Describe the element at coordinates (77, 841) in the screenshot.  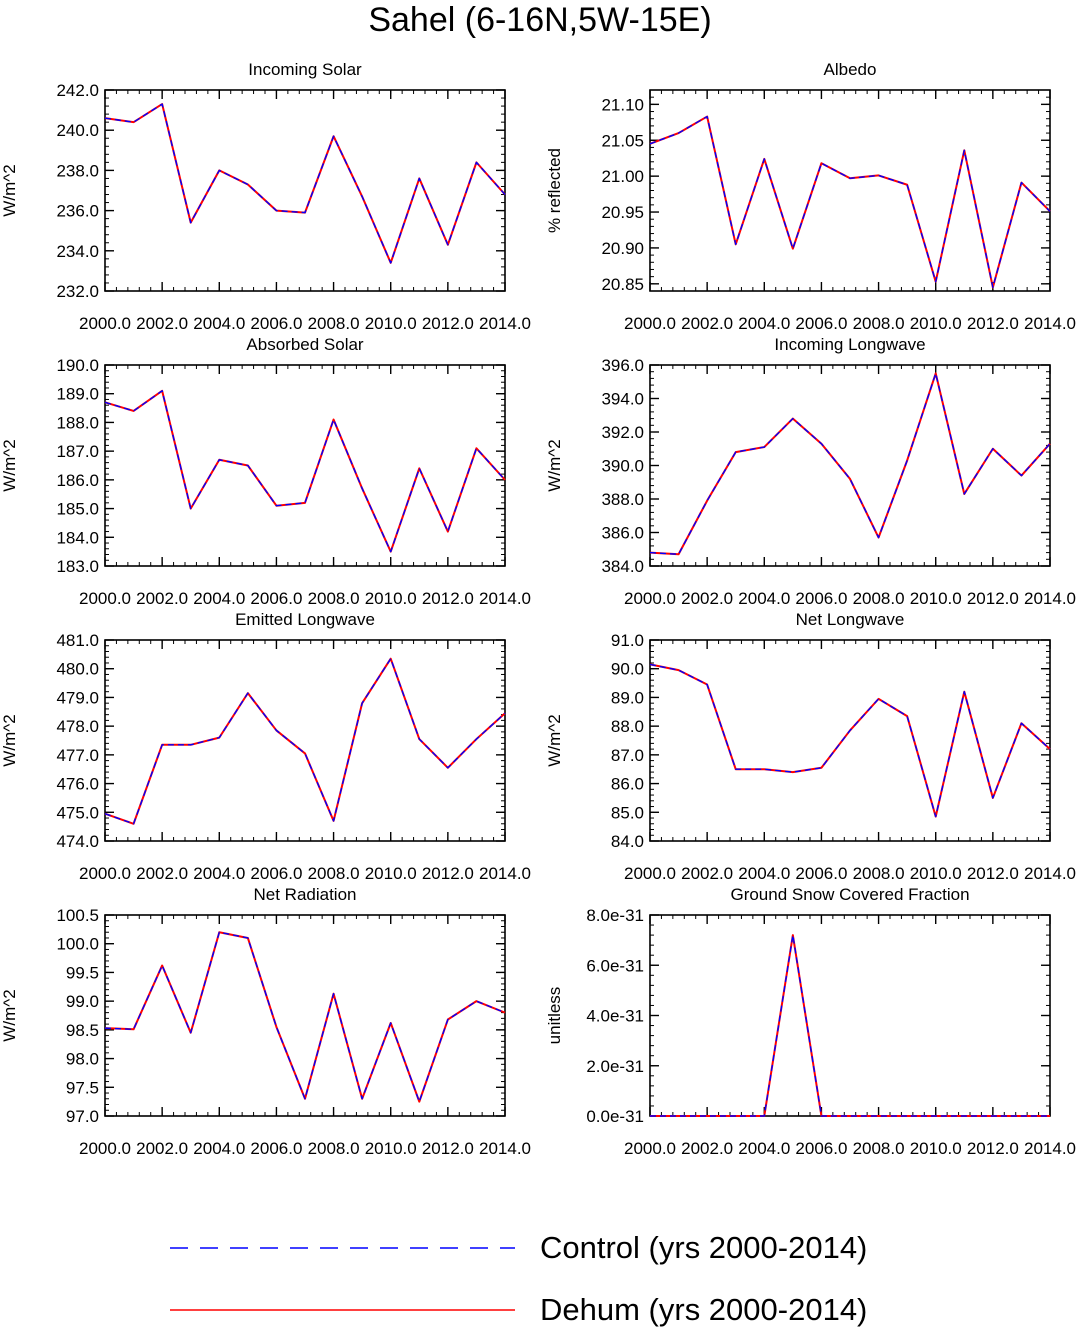
I see `y-tick-label: 474.0` at that location.